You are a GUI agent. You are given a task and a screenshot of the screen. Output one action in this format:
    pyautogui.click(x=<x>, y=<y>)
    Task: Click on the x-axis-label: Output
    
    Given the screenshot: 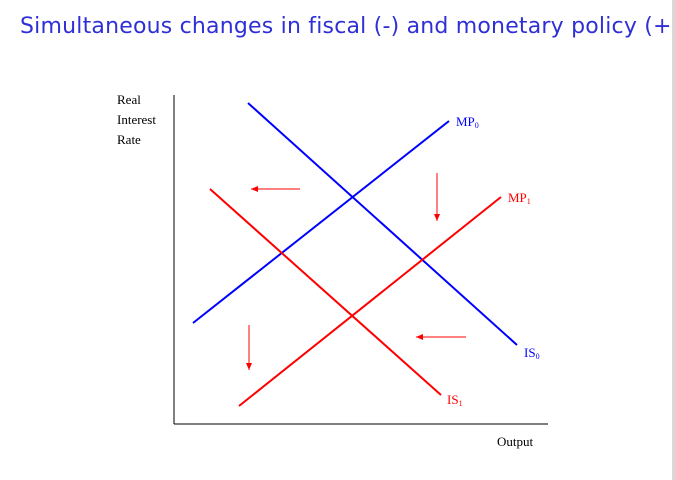 What is the action you would take?
    pyautogui.click(x=515, y=441)
    